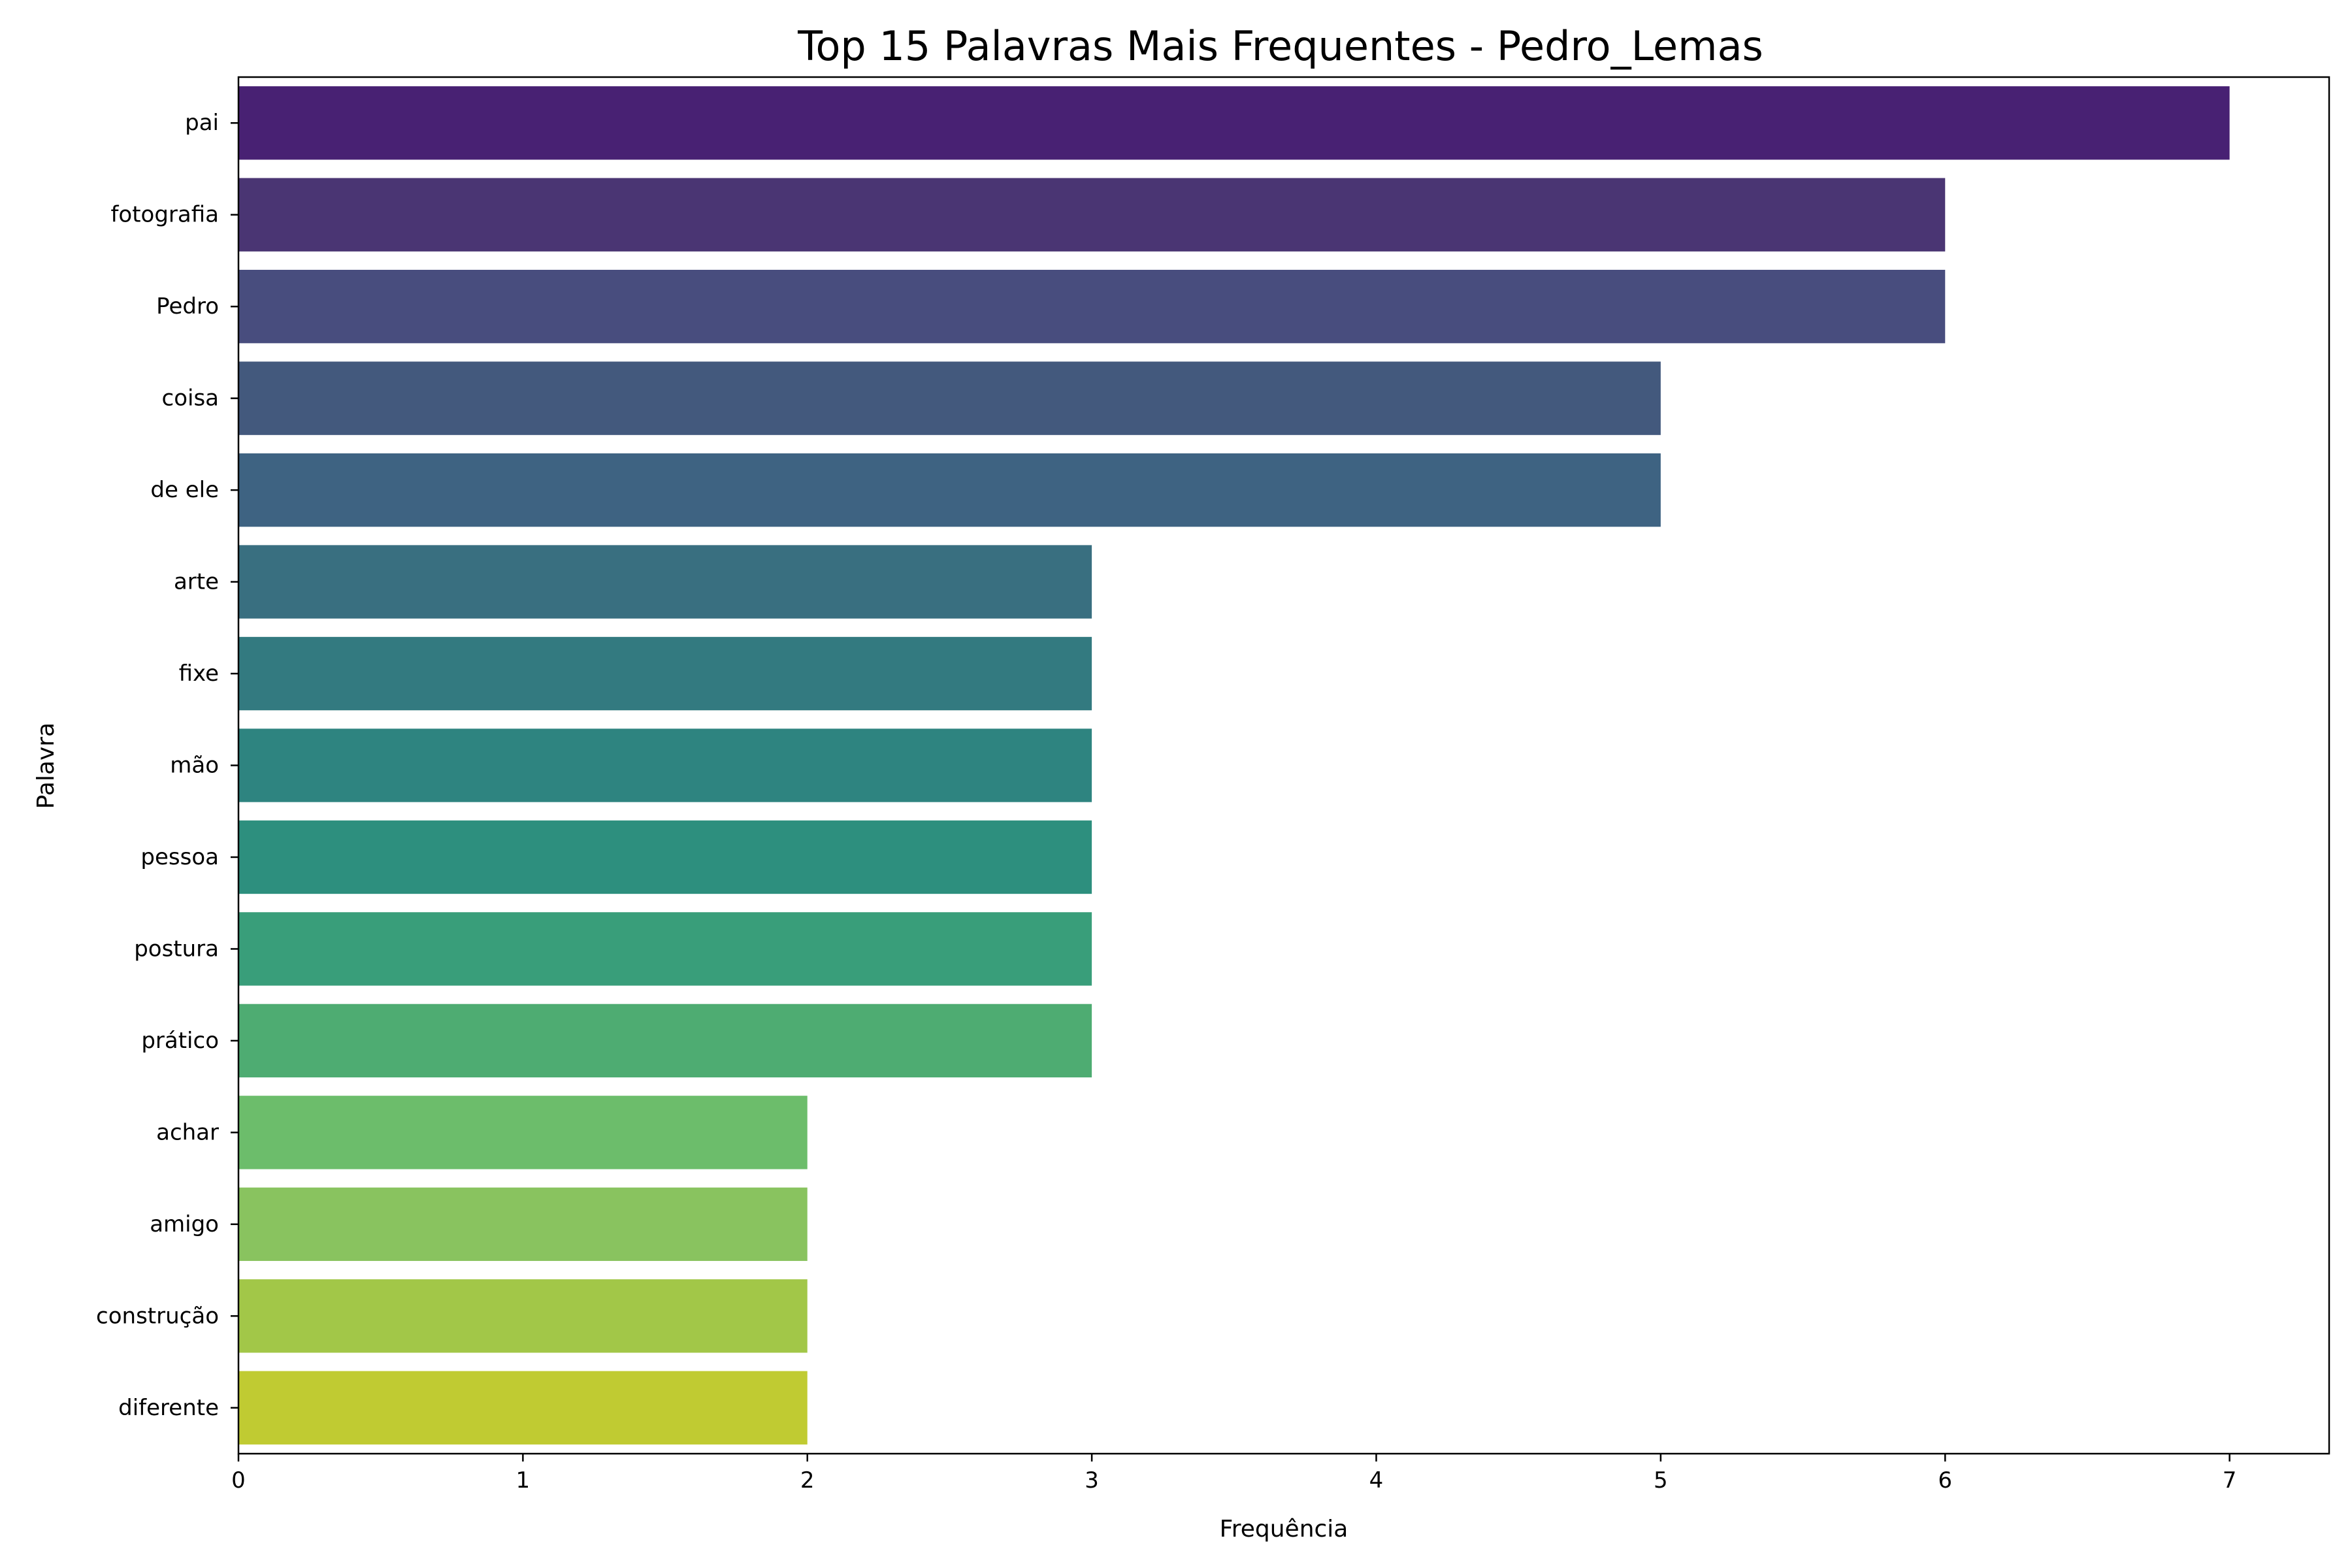  I want to click on x-tick-label: 1, so click(523, 1480).